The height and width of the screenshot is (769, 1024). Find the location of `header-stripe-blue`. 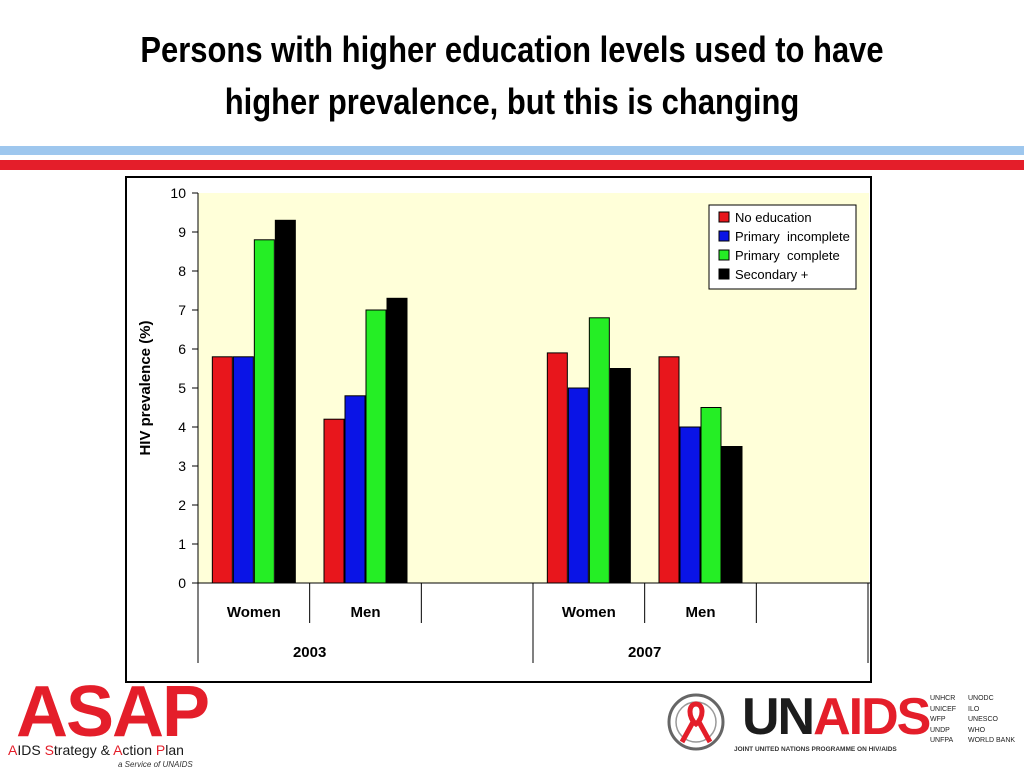

header-stripe-blue is located at coordinates (512, 150).